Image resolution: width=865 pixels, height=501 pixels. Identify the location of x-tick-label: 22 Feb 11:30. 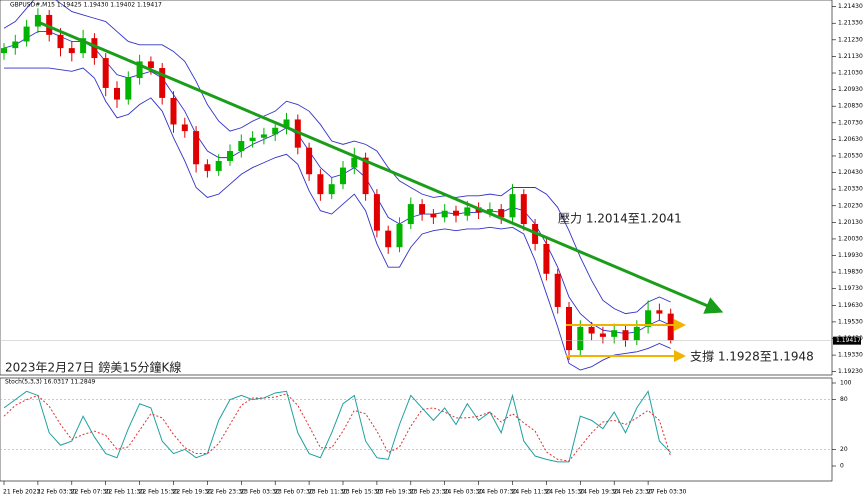
(125, 492).